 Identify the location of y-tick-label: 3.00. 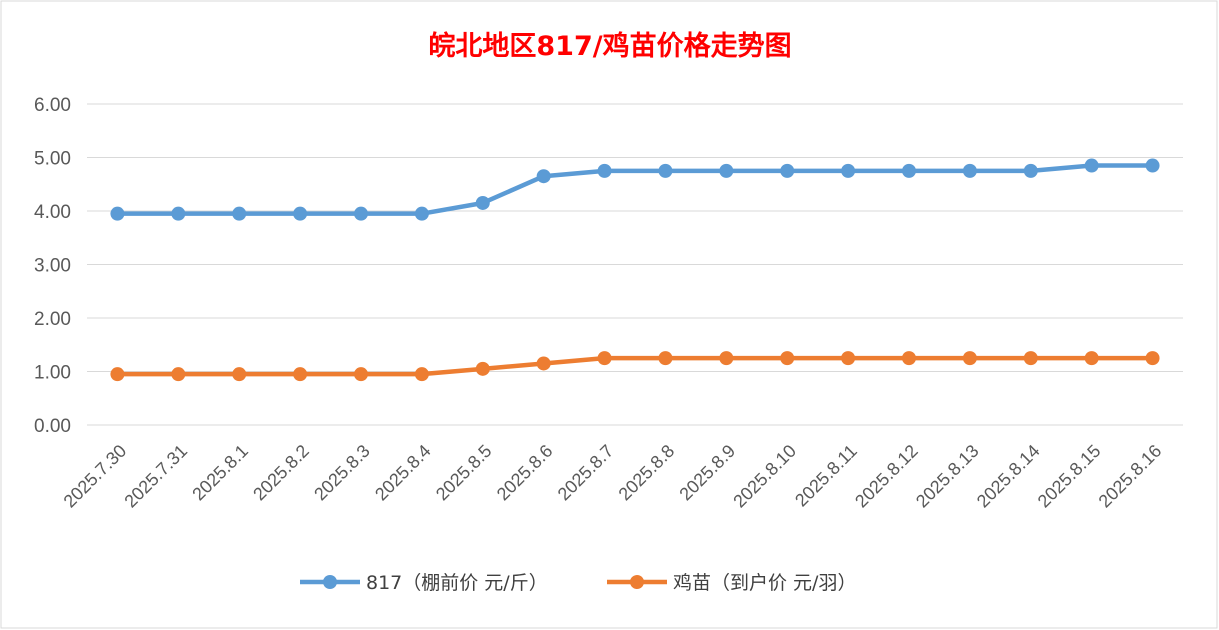
(52, 266).